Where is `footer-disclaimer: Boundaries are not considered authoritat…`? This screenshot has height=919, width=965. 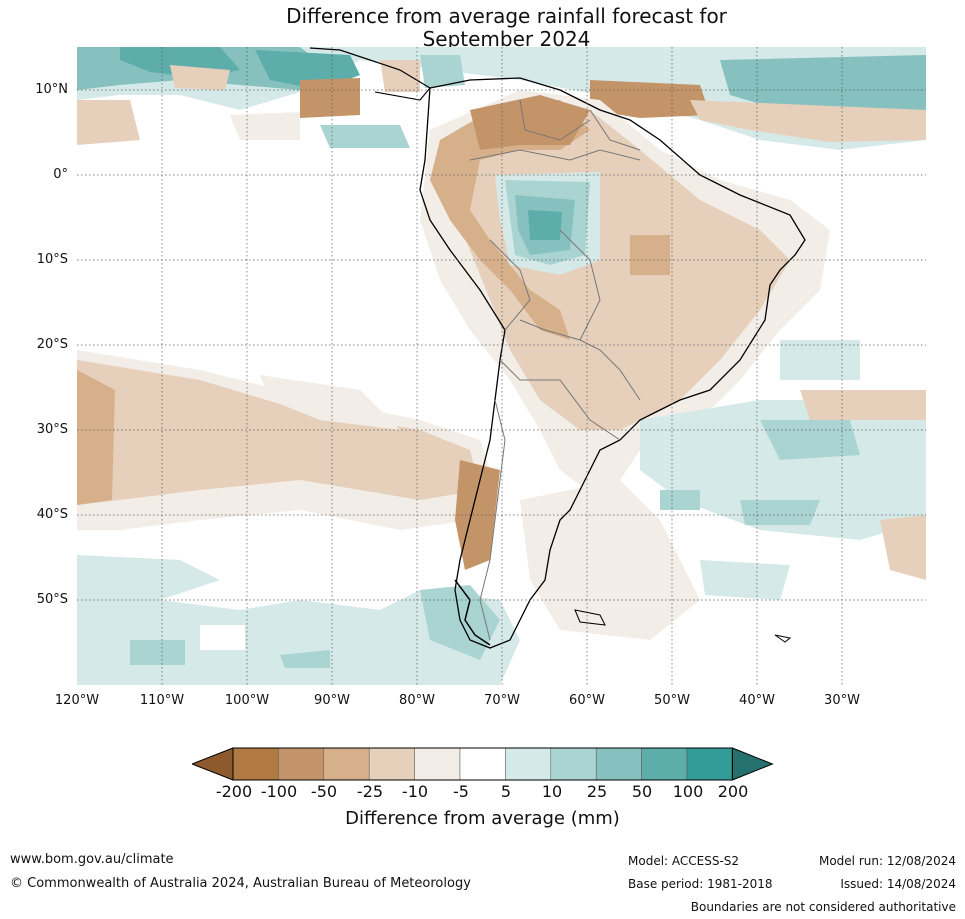
footer-disclaimer: Boundaries are not considered authoritat… is located at coordinates (823, 907).